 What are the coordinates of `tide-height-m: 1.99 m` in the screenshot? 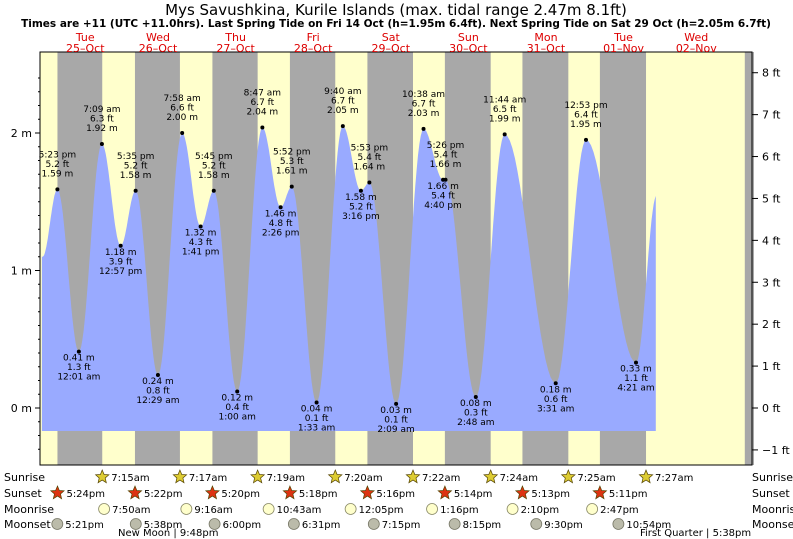 It's located at (505, 119).